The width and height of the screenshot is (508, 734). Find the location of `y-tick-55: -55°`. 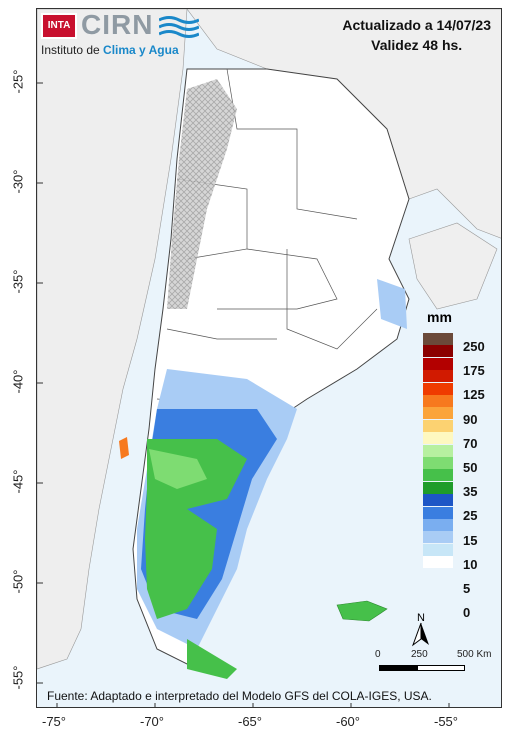

y-tick-55: -55° is located at coordinates (18, 677).